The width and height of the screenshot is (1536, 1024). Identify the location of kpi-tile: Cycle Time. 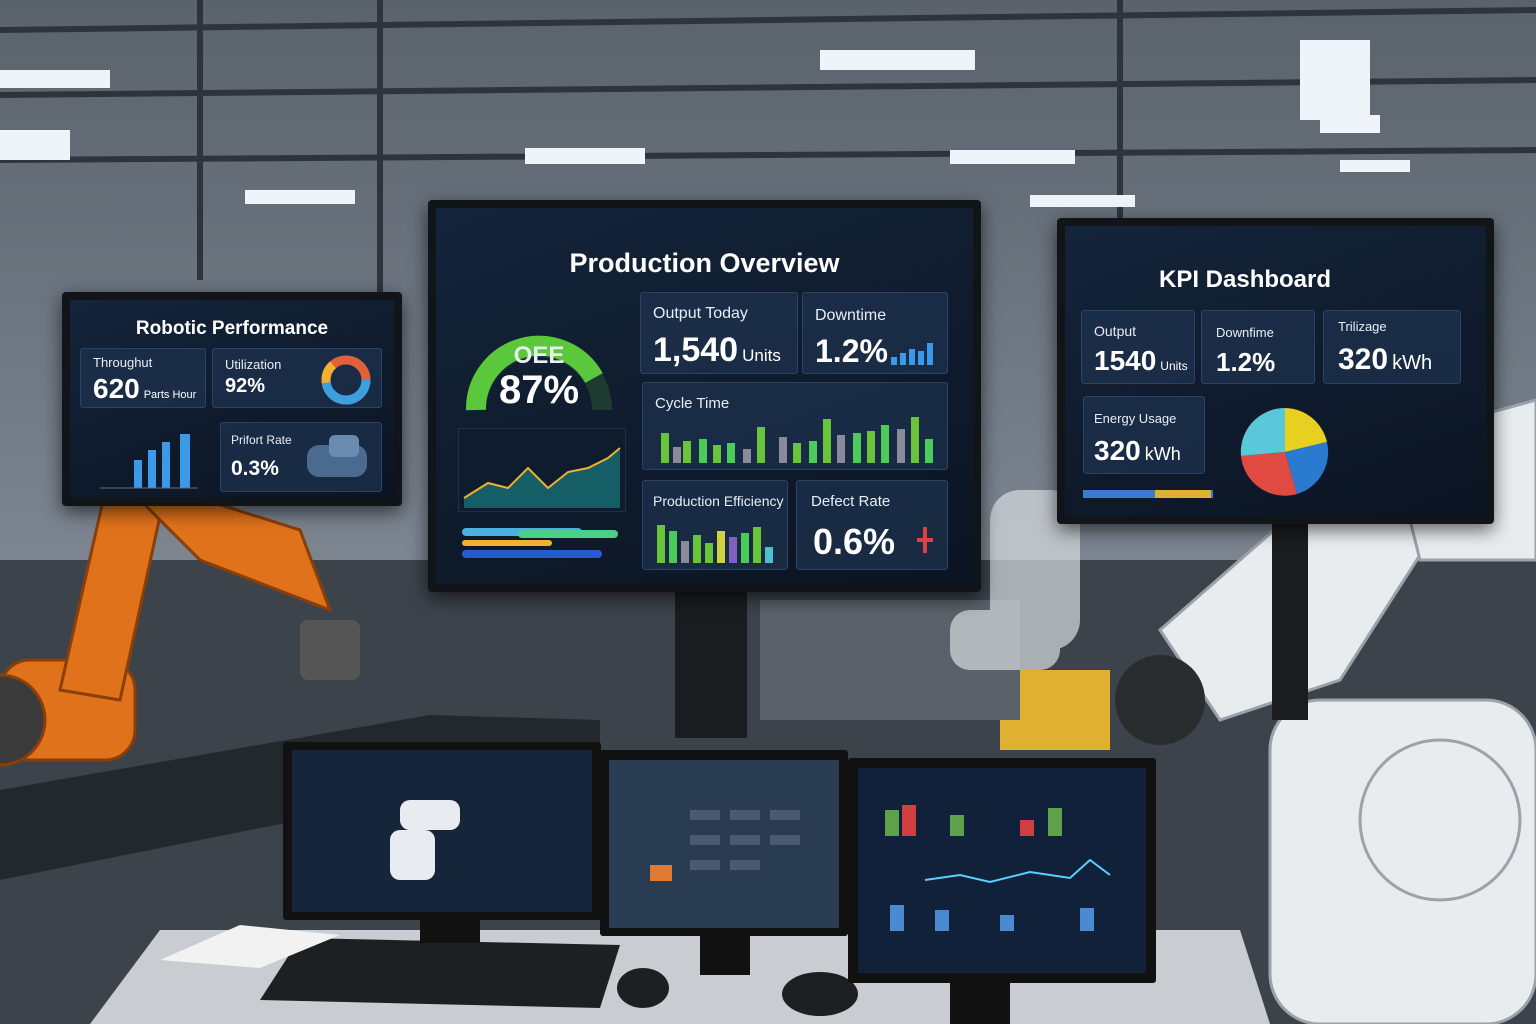
(795, 426).